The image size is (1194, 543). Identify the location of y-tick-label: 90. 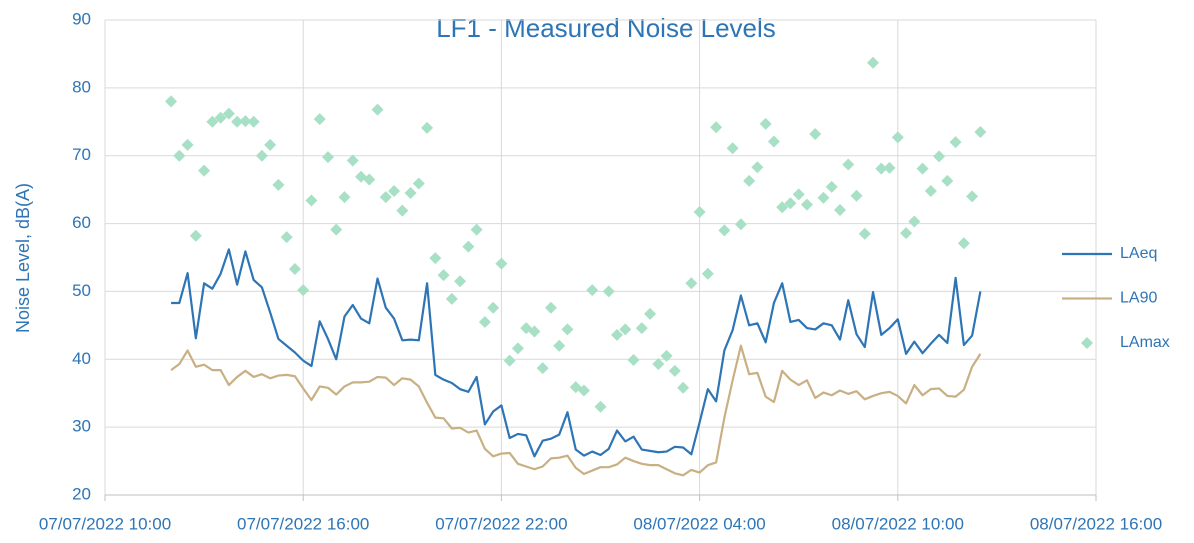
(81, 18).